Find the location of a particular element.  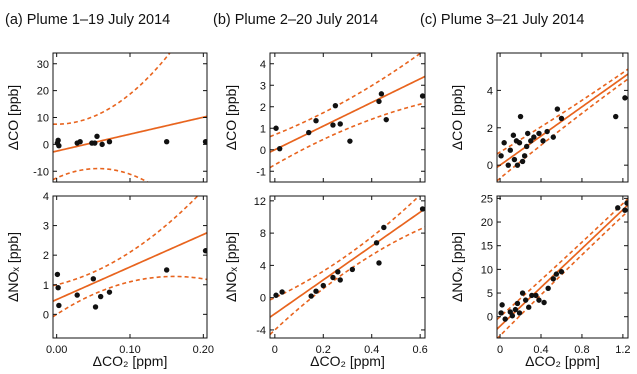

panel-0-1: 0 1 2 3 4 ΔNOₓ [ppb] is located at coordinates (106, 265).